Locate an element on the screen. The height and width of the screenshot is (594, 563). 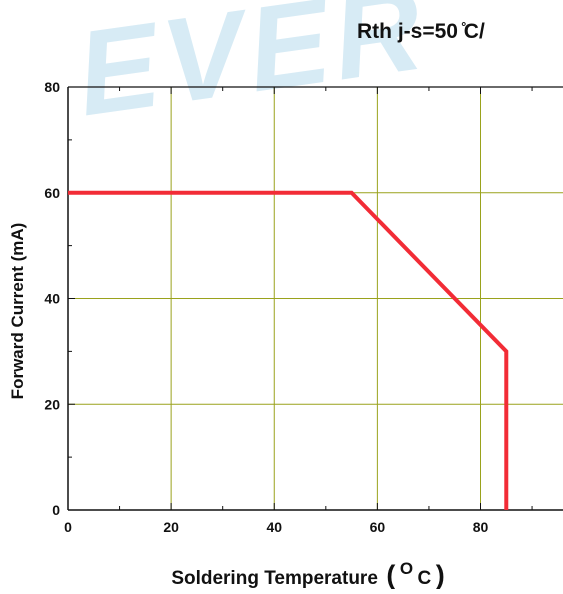
x-tick-label: 40 is located at coordinates (274, 527).